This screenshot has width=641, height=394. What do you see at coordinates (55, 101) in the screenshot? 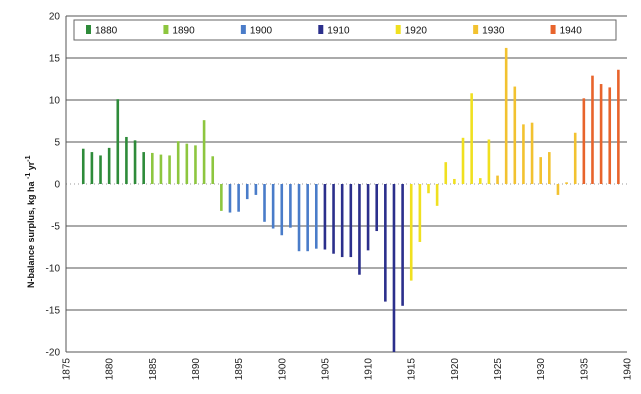
I see `y-tick-label: 10` at bounding box center [55, 101].